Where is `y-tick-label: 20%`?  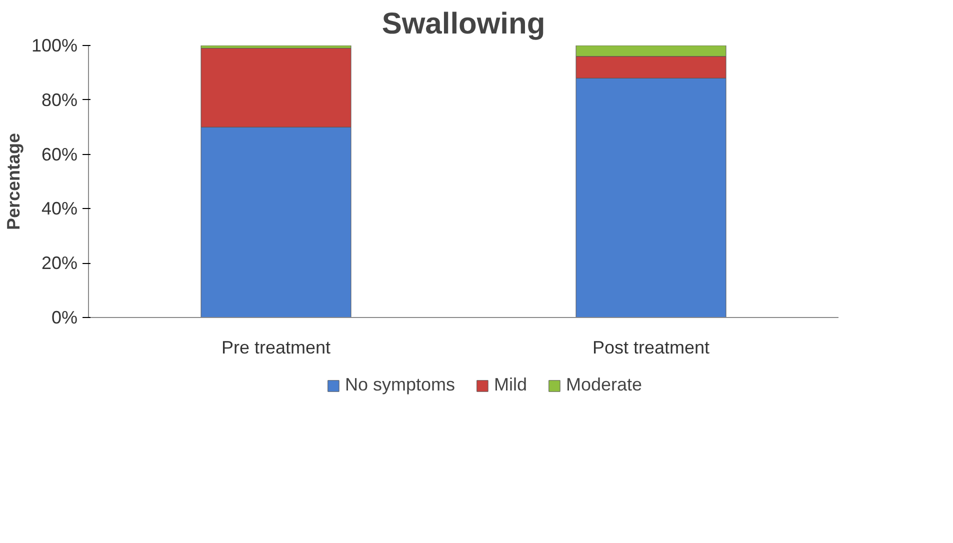 y-tick-label: 20% is located at coordinates (59, 263).